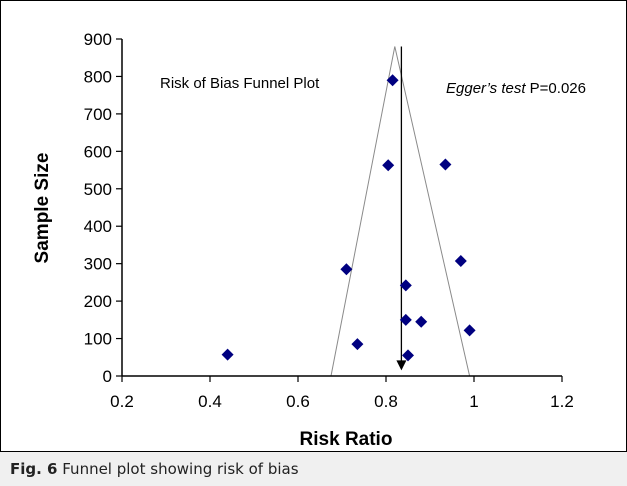 The image size is (627, 486). What do you see at coordinates (98, 264) in the screenshot?
I see `y-tick-label: 300` at bounding box center [98, 264].